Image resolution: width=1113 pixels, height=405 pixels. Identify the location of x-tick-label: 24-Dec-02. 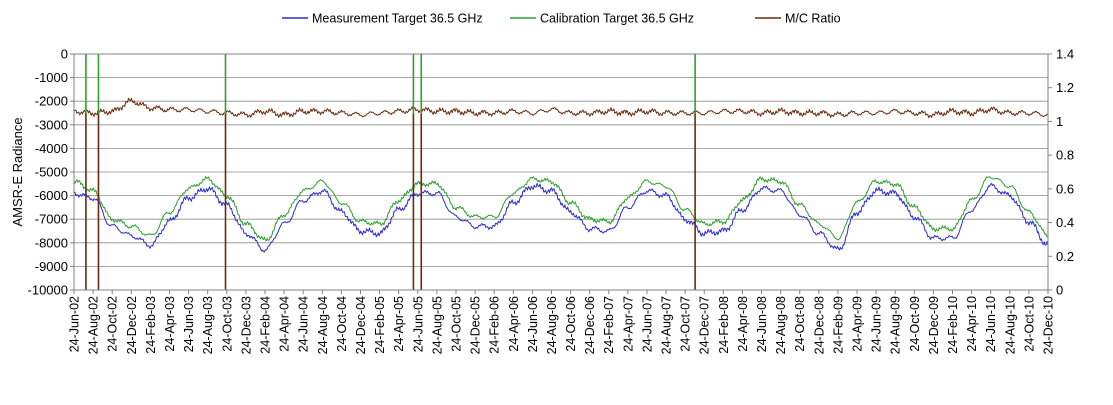
(132, 325).